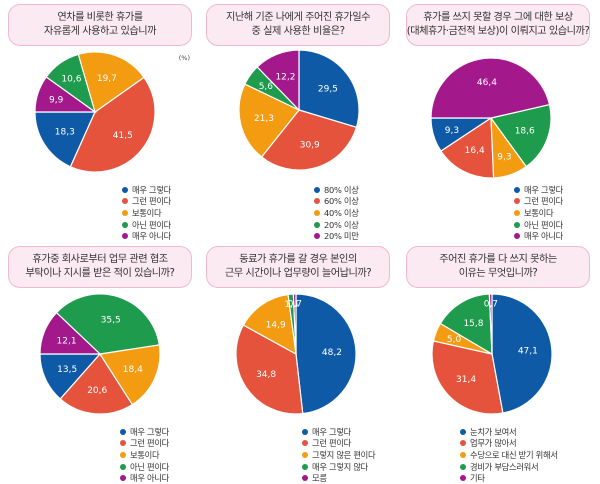  Describe the element at coordinates (525, 132) in the screenshot. I see `slice-value-label: 18,6` at that location.